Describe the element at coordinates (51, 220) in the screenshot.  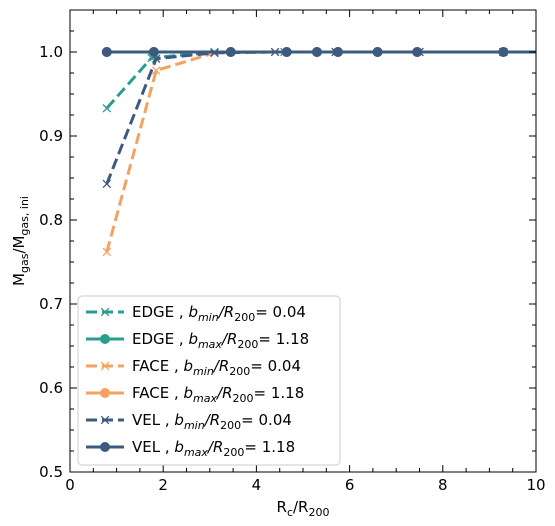
I see `y-tick-label: 0.8` at that location.